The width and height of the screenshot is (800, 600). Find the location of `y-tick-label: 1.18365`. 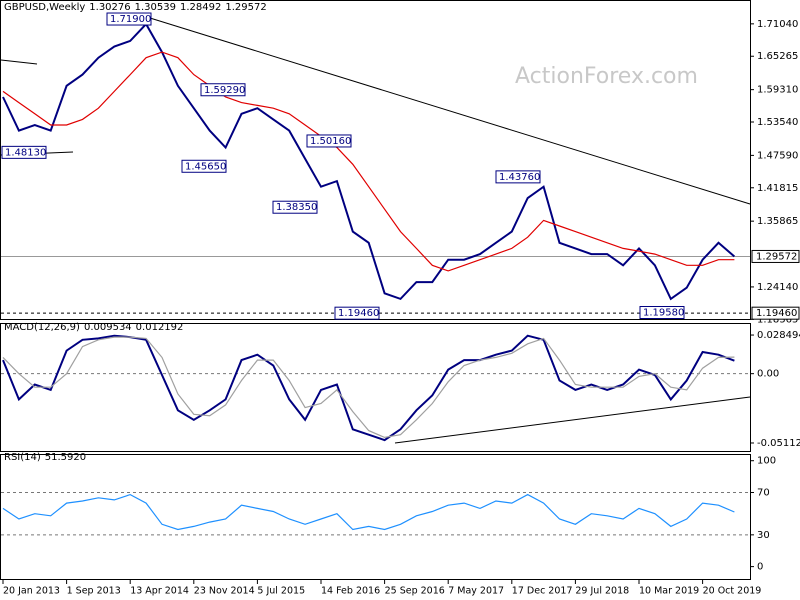

y-tick-label: 1.18365 is located at coordinates (777, 319).